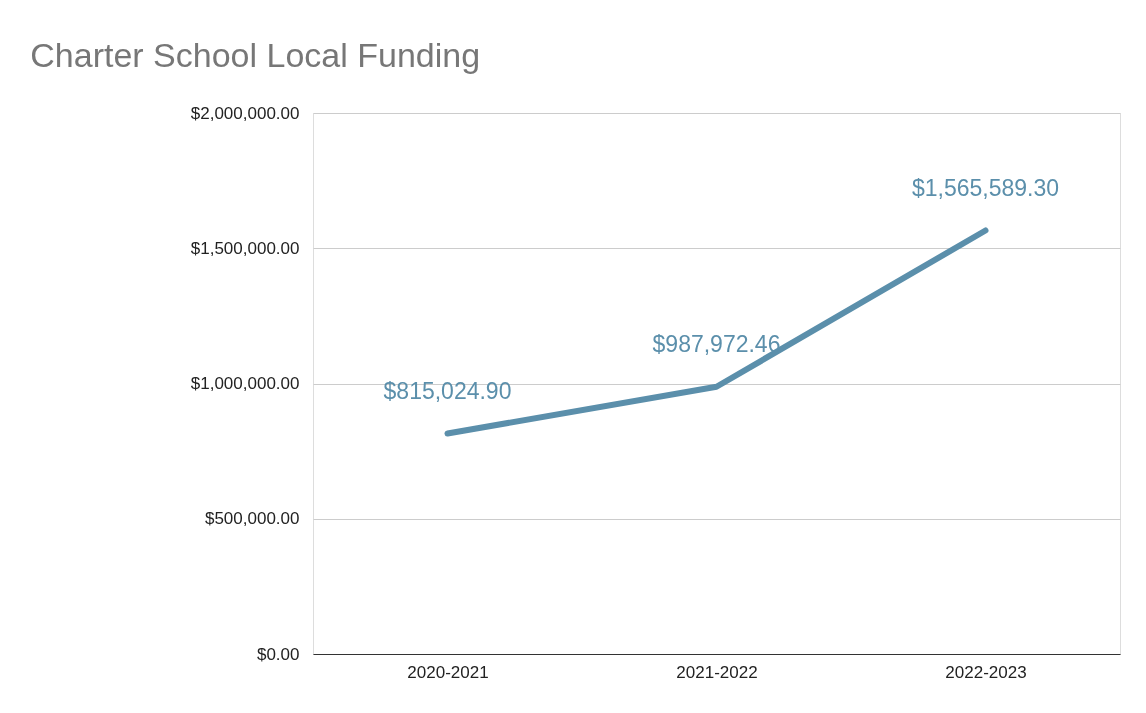 The height and width of the screenshot is (713, 1146). I want to click on x-tick-label: 2020-2021, so click(448, 672).